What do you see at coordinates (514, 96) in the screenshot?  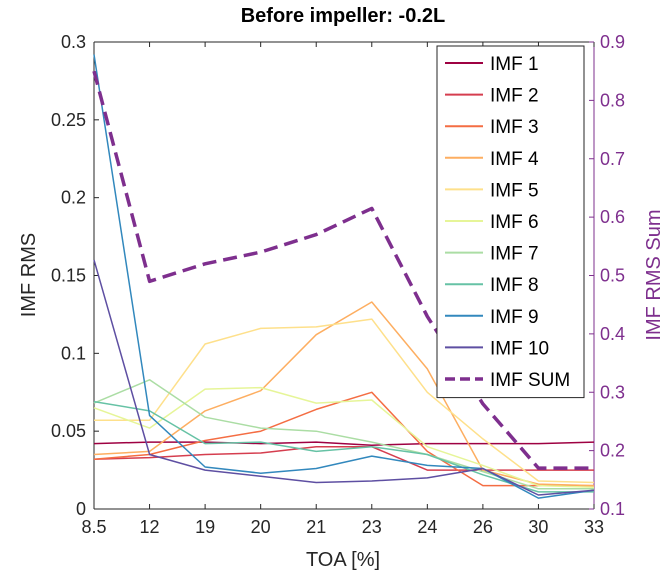 I see `legend-label-imf-2: IMF 2` at bounding box center [514, 96].